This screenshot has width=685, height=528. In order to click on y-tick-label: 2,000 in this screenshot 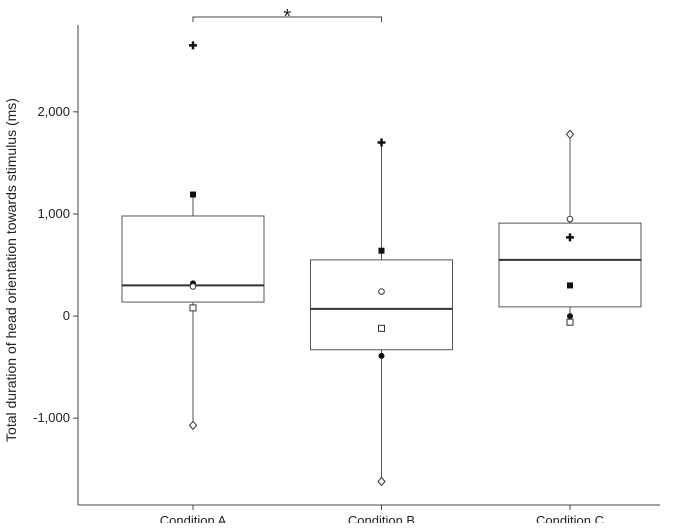, I will do `click(53, 111)`.